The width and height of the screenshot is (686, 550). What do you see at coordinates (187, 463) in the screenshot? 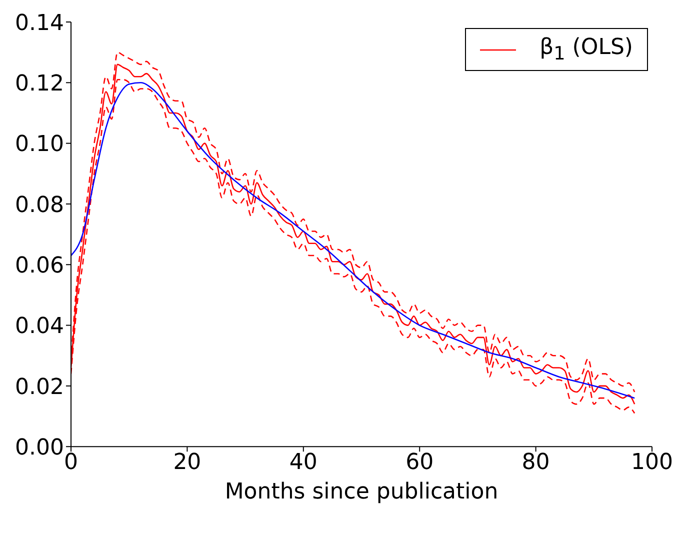
I see `x-tick-label: 20` at bounding box center [187, 463].